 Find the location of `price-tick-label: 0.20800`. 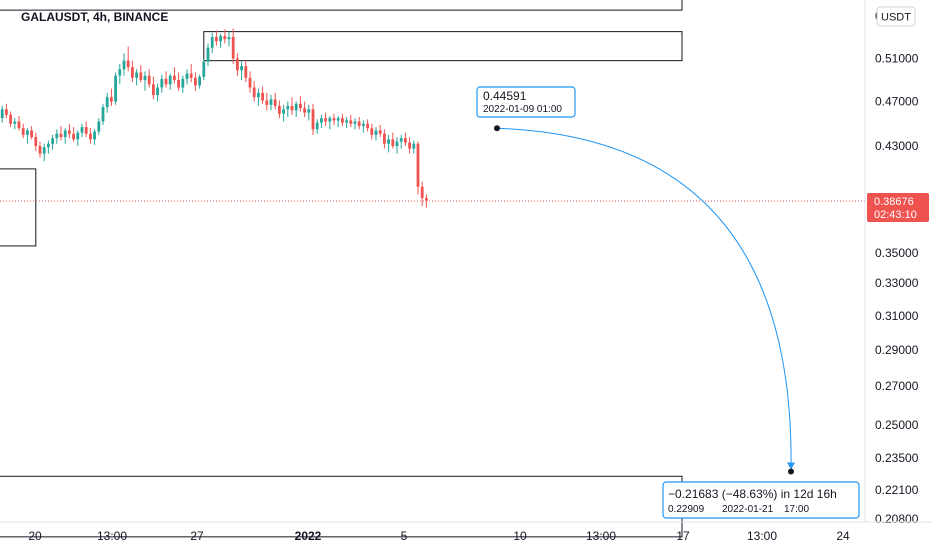

price-tick-label: 0.20800 is located at coordinates (897, 519).